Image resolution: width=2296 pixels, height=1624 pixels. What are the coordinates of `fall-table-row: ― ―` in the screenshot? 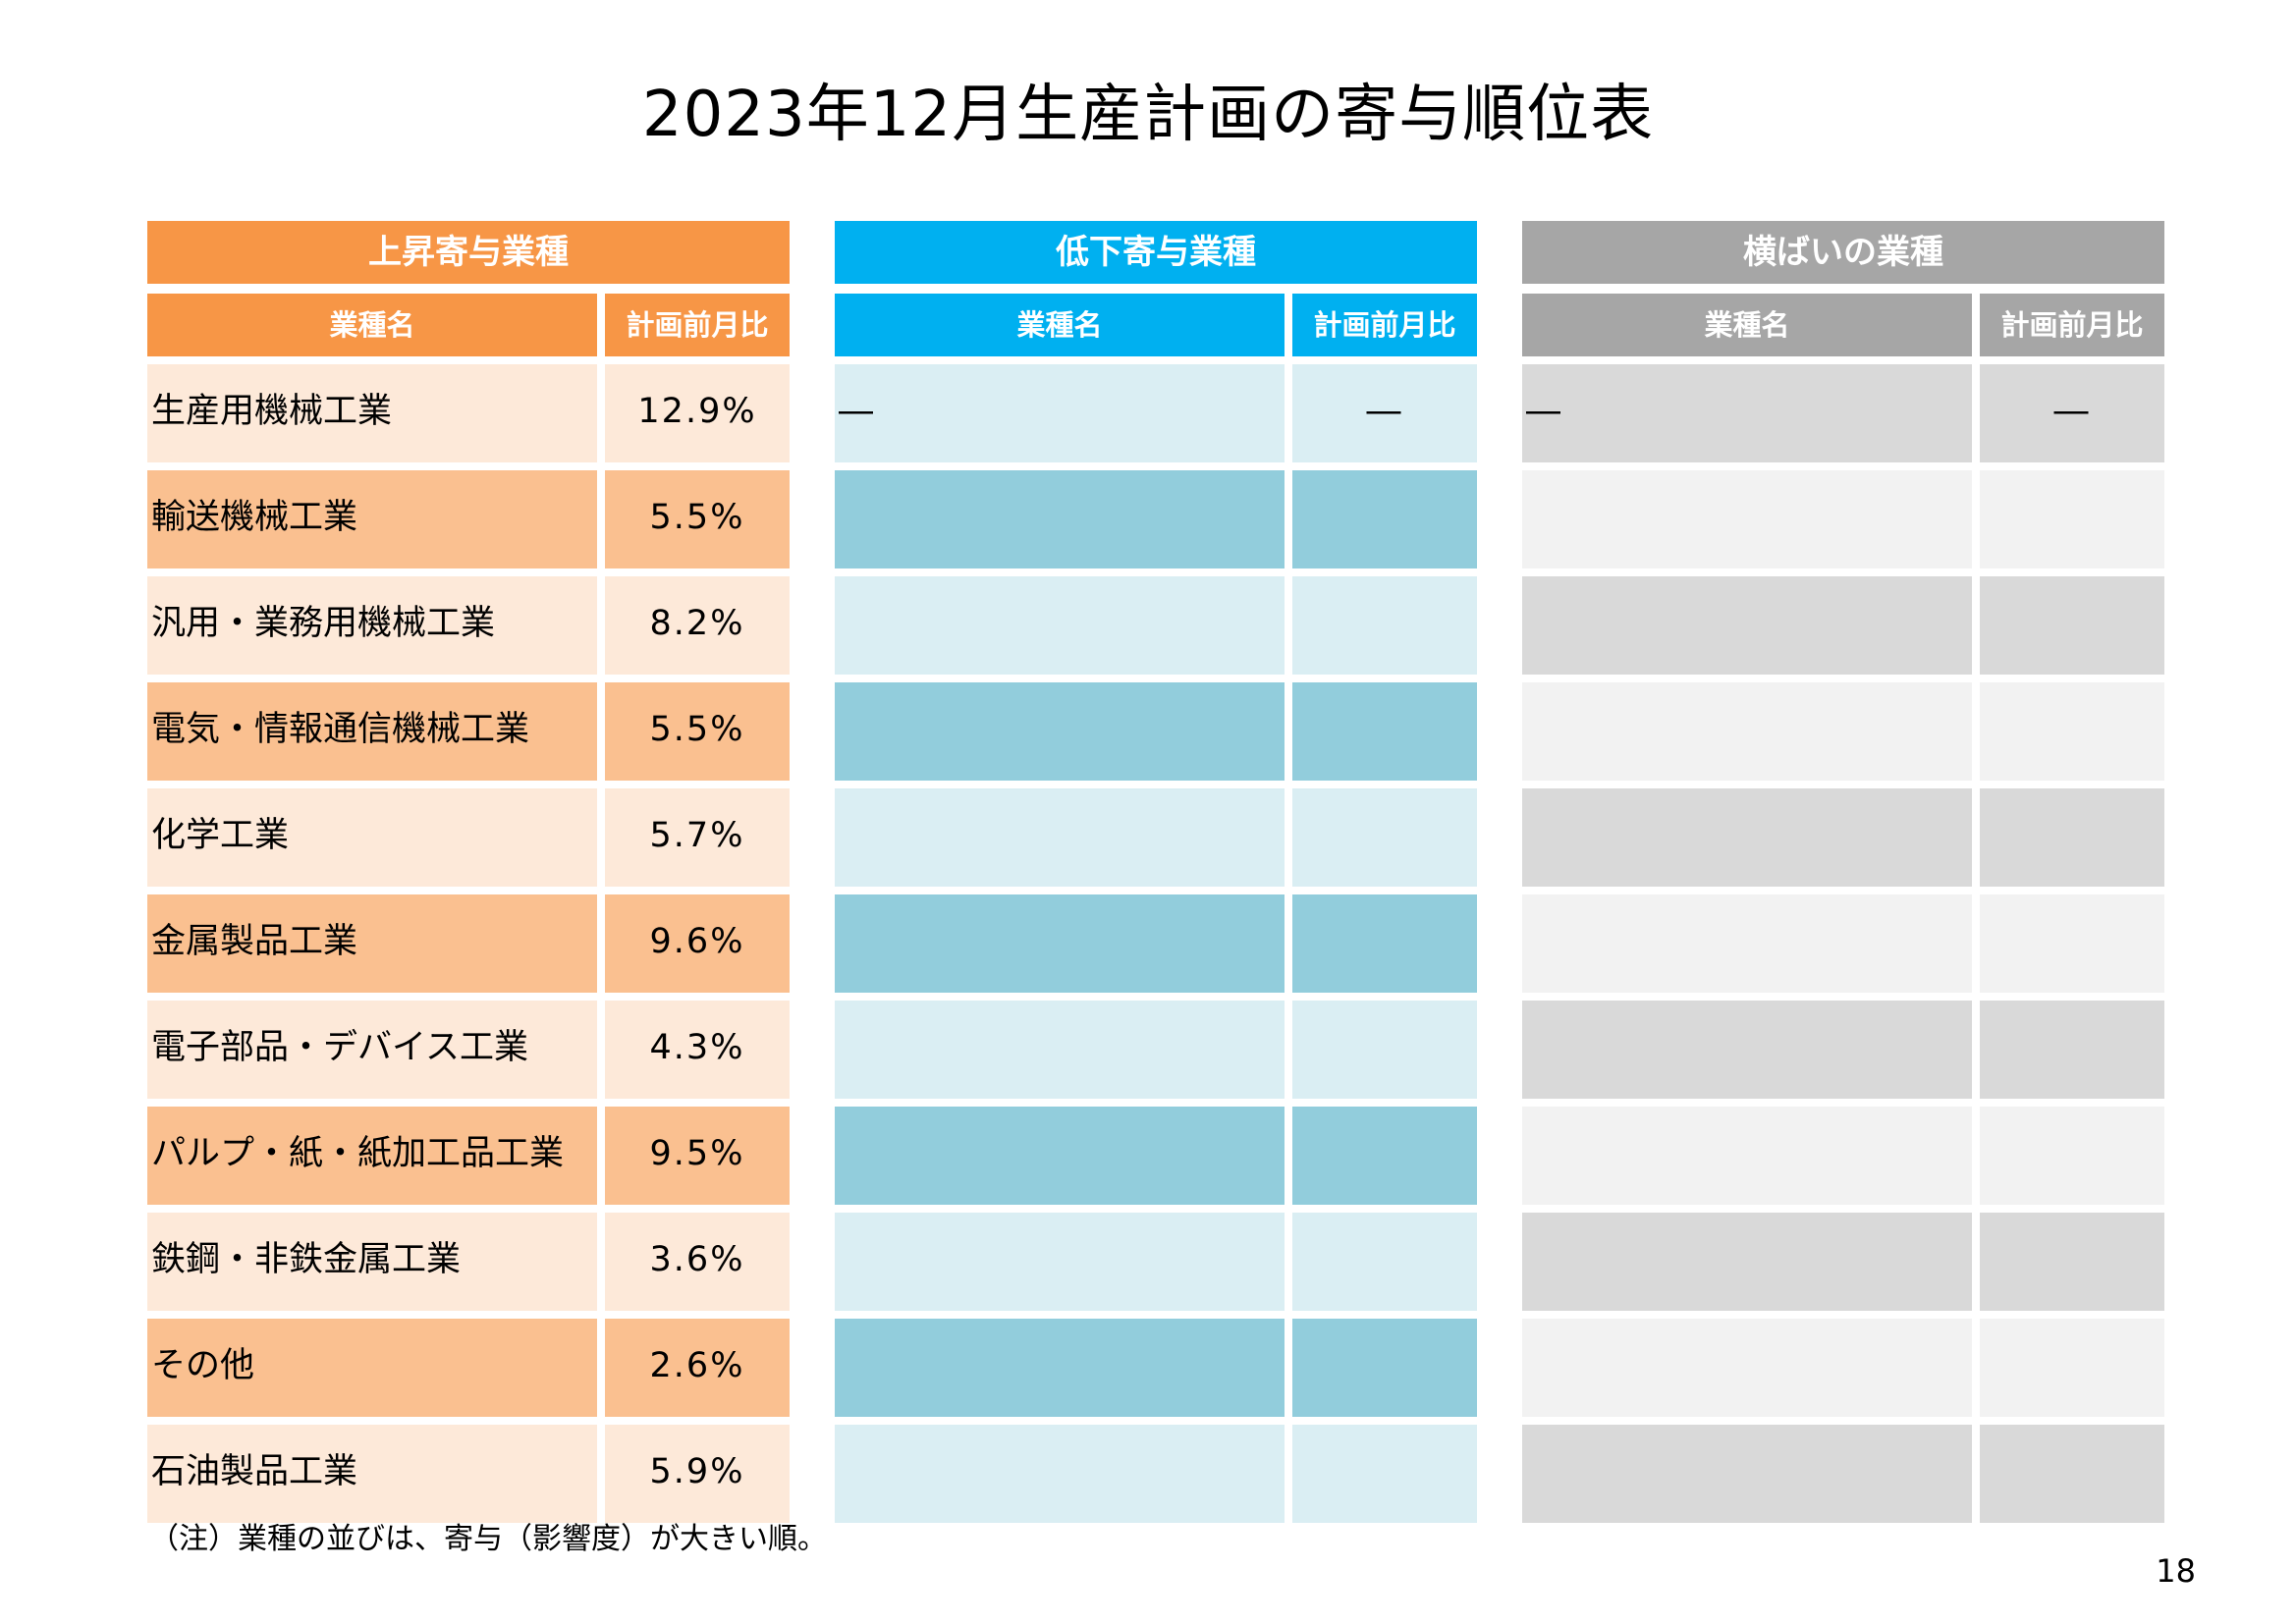 It's located at (1156, 413).